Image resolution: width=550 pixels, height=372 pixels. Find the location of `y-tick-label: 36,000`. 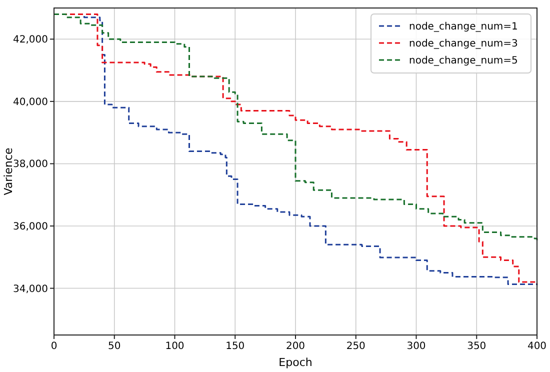

y-tick-label: 36,000 is located at coordinates (30, 227).